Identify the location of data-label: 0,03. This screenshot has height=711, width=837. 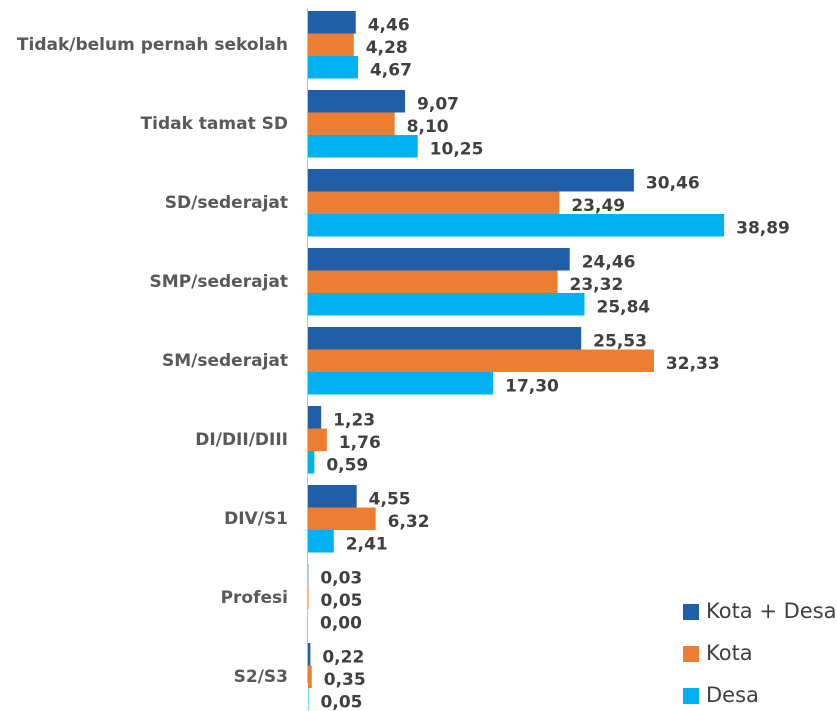
(341, 578).